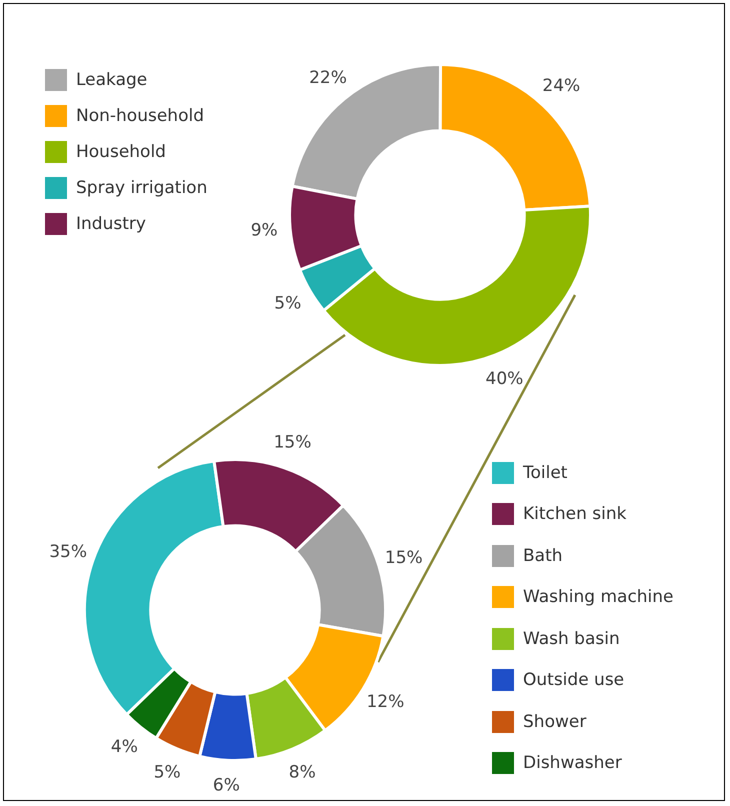 Image resolution: width=730 pixels, height=806 pixels. Describe the element at coordinates (226, 786) in the screenshot. I see `data-label: 6%` at that location.